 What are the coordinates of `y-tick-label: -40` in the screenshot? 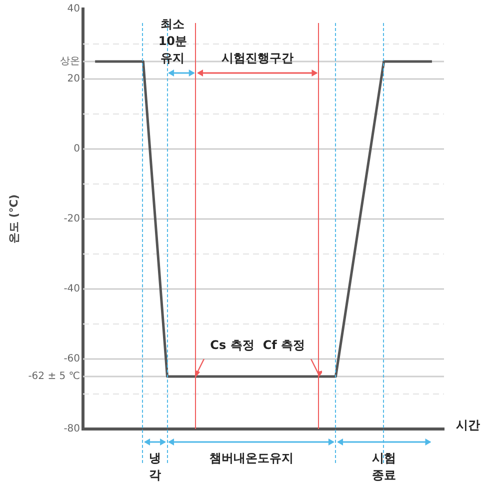 It's located at (72, 289).